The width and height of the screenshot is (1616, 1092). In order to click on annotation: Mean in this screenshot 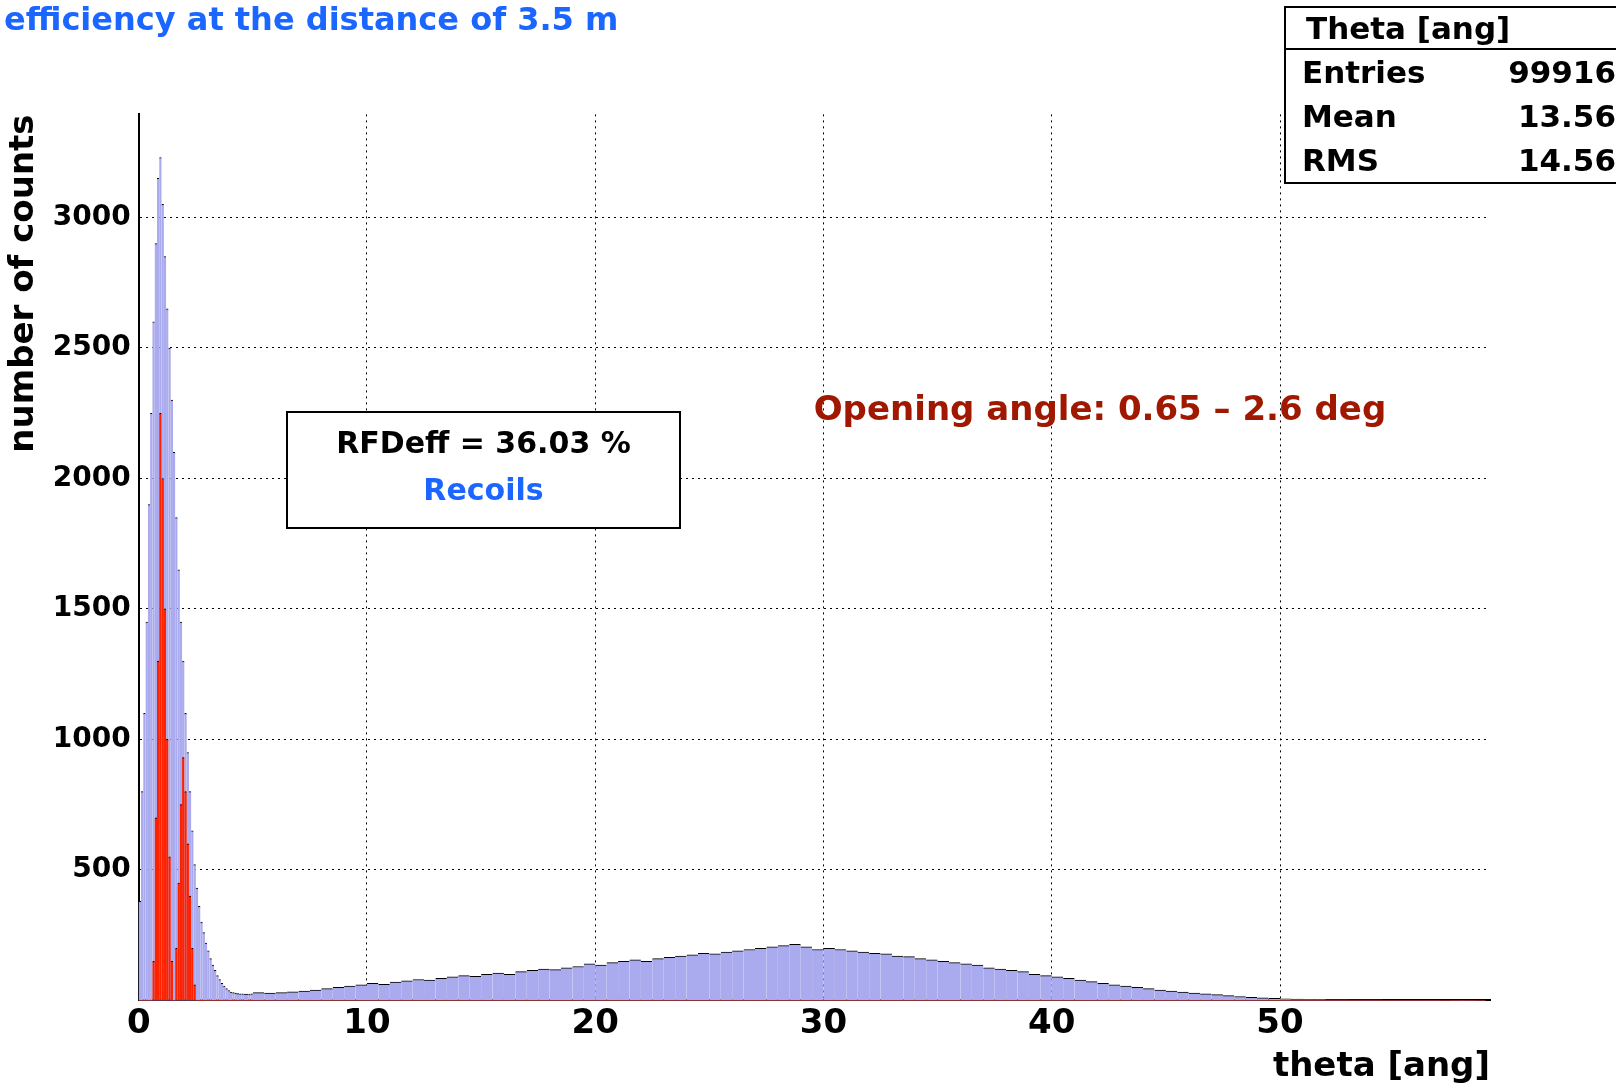, I will do `click(1349, 116)`.